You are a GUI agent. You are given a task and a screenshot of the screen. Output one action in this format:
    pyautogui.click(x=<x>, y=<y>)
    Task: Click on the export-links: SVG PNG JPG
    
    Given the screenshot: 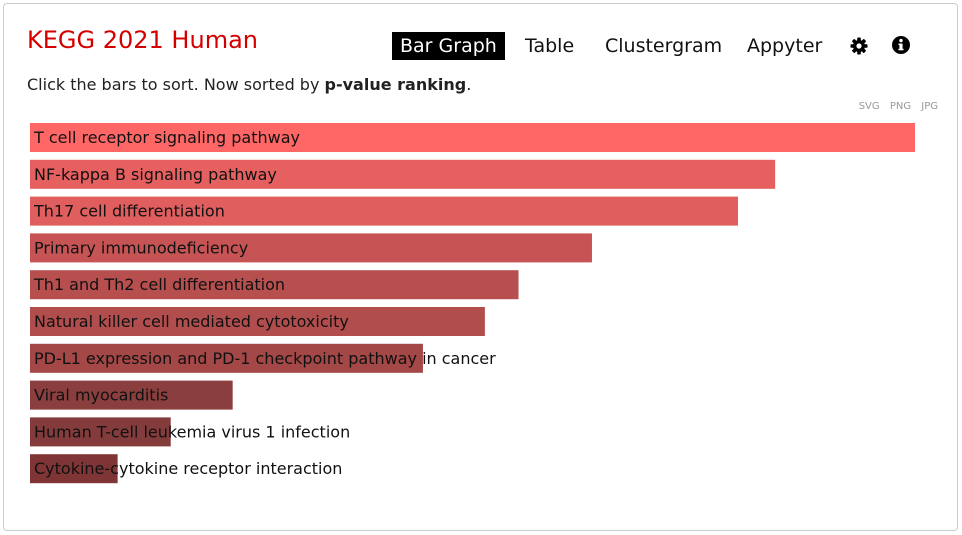 What is the action you would take?
    pyautogui.click(x=895, y=106)
    